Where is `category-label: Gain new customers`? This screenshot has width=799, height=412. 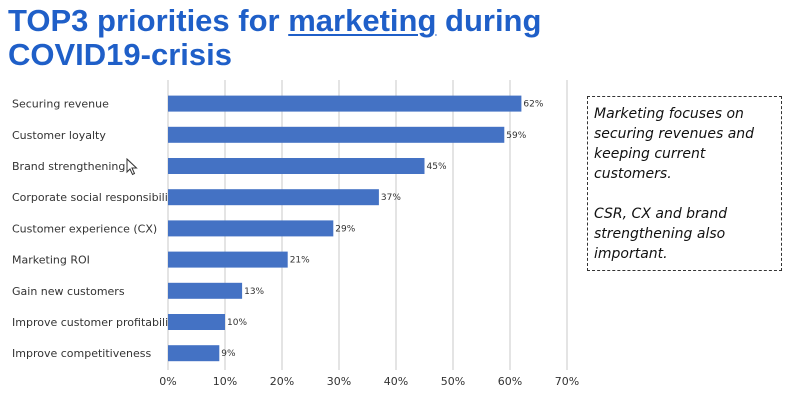 category-label: Gain new customers is located at coordinates (68, 291).